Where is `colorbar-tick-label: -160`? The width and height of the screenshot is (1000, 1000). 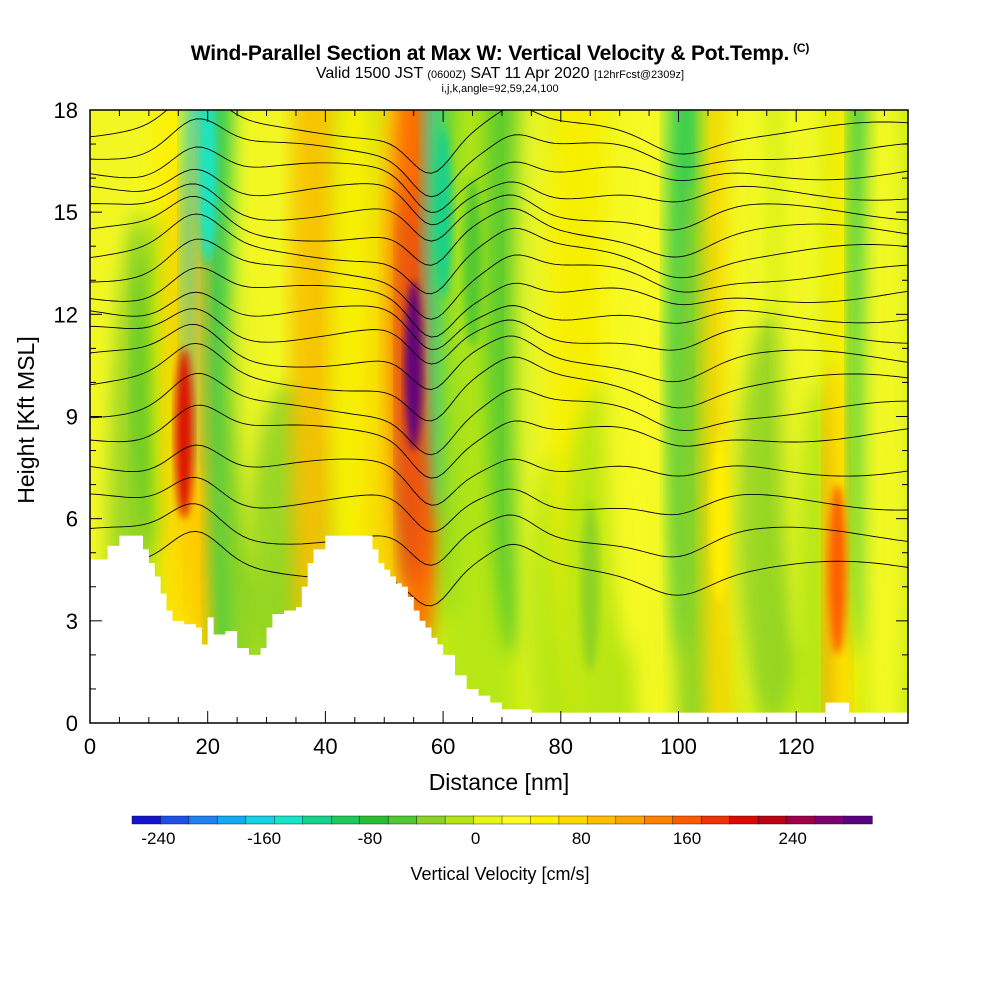
colorbar-tick-label: -160 is located at coordinates (264, 838).